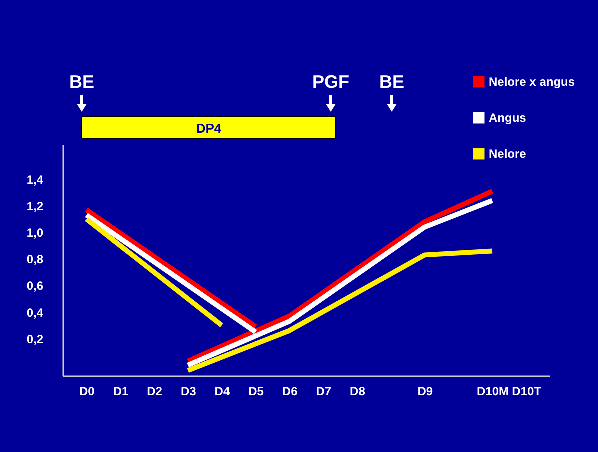  I want to click on y-tick-label: 0,4, so click(35, 313).